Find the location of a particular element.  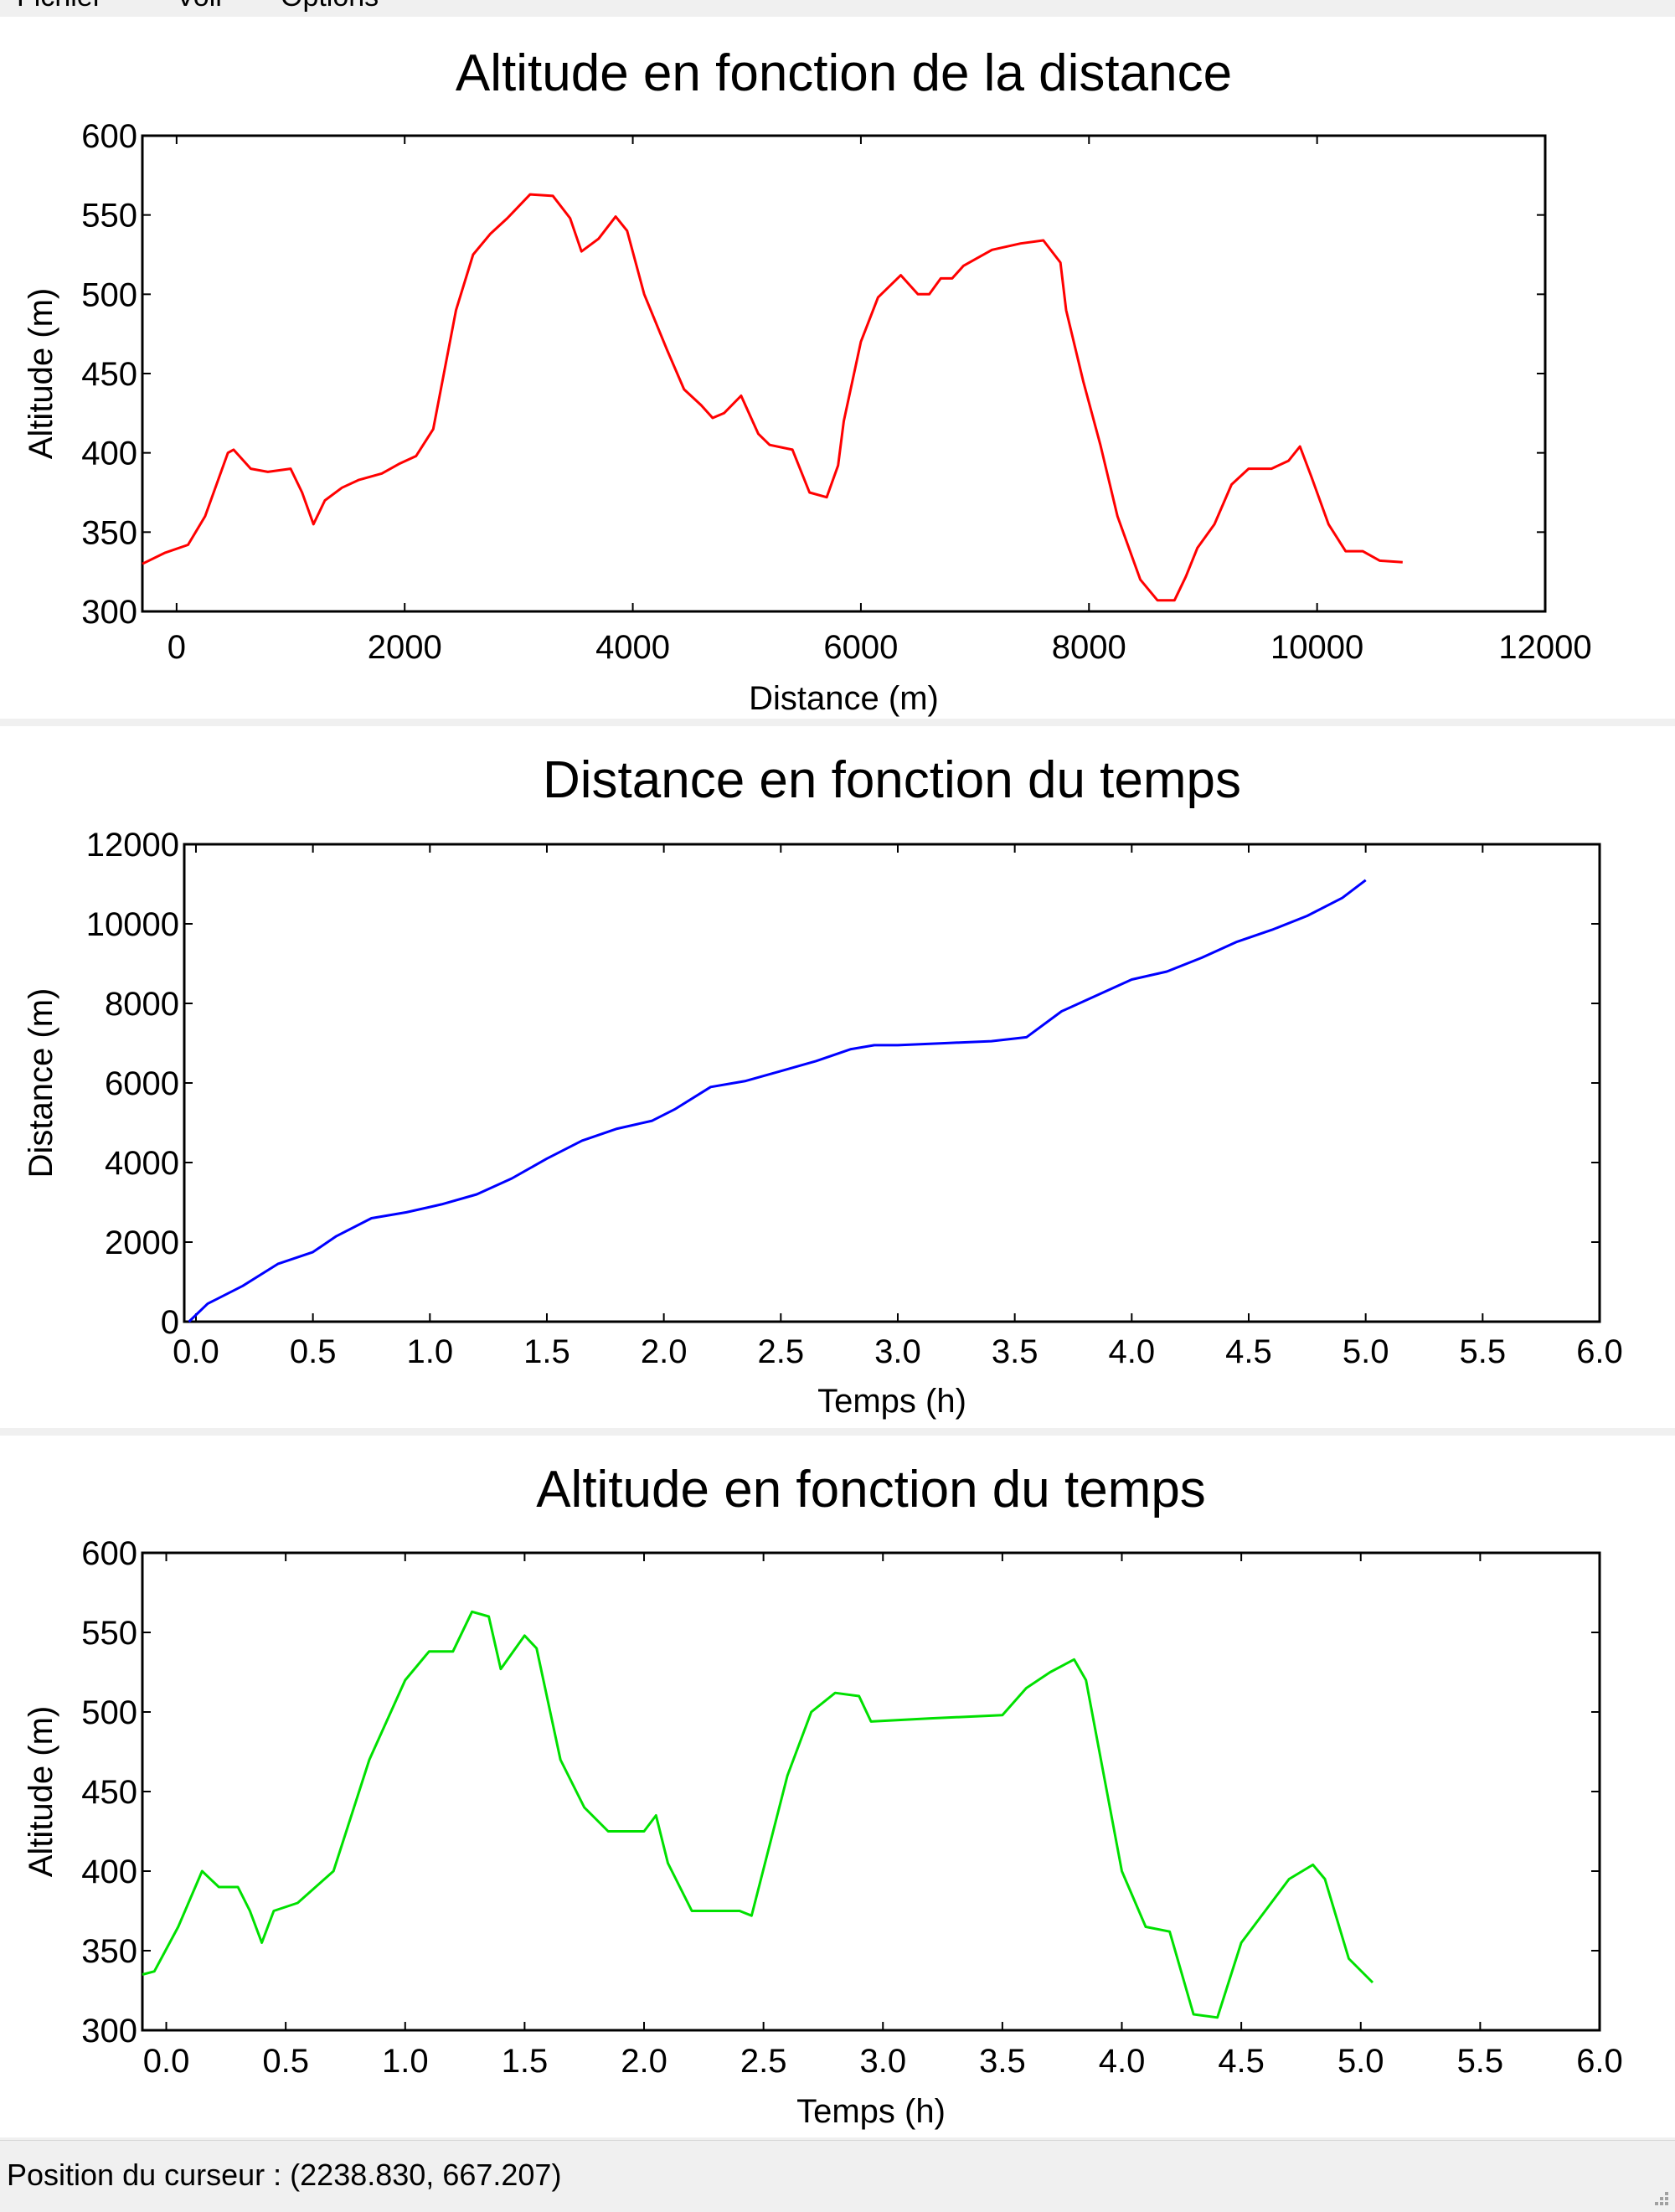

chart-2-xtick-label: 2.5 is located at coordinates (763, 2061).